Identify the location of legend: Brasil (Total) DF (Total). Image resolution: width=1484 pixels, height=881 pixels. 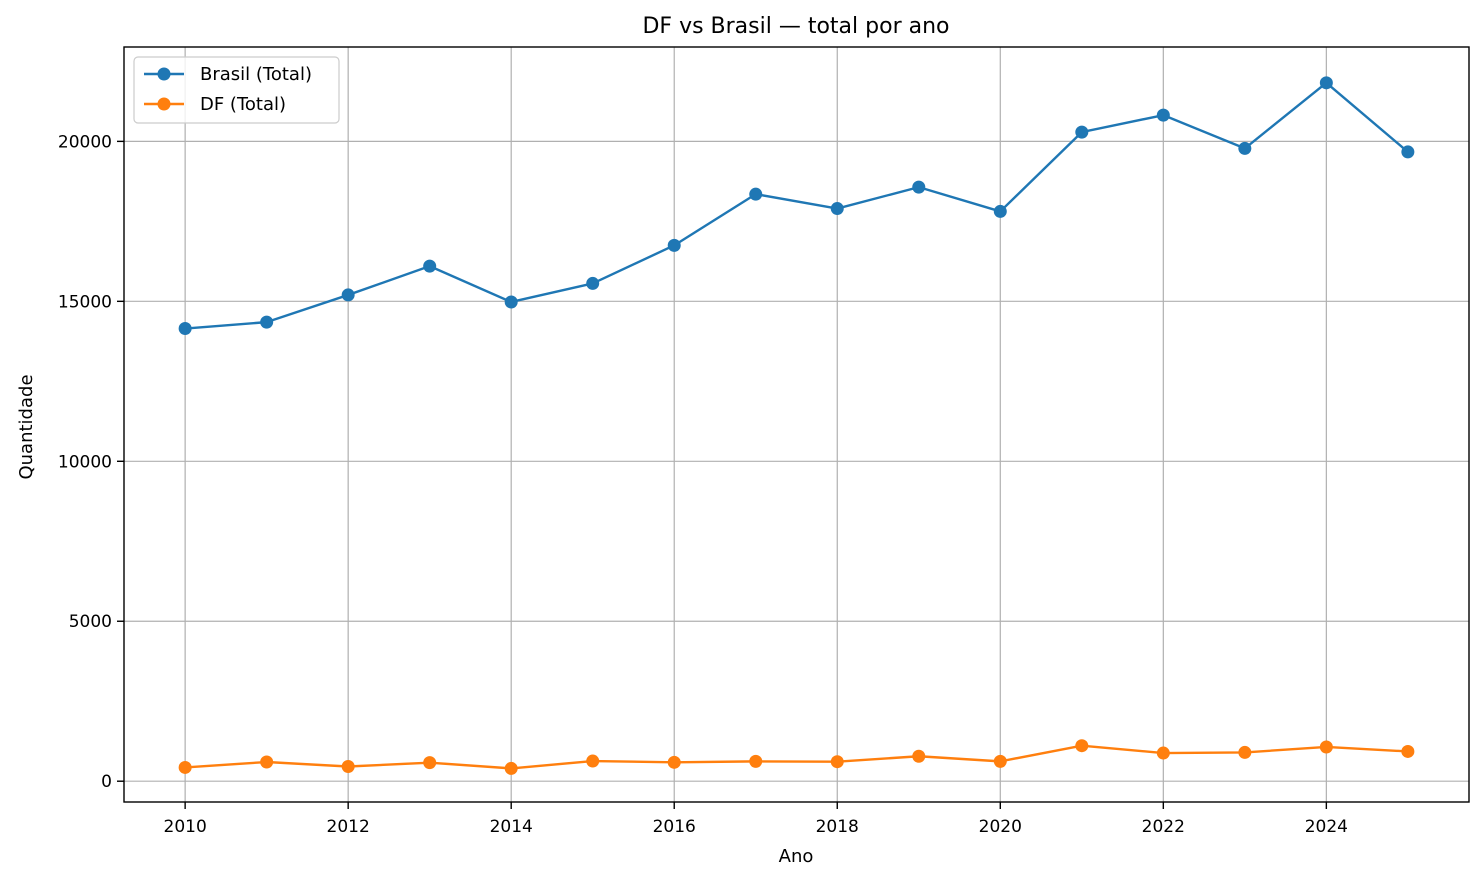
(236, 90).